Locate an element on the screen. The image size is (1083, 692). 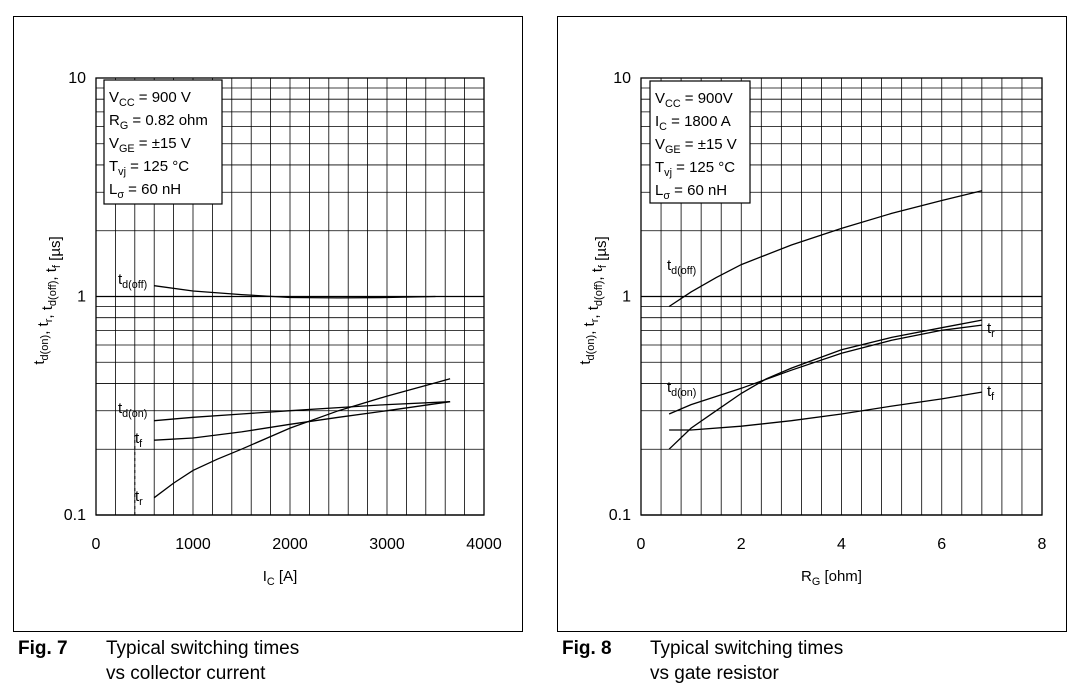
x-tick-label: 6 is located at coordinates (941, 544).